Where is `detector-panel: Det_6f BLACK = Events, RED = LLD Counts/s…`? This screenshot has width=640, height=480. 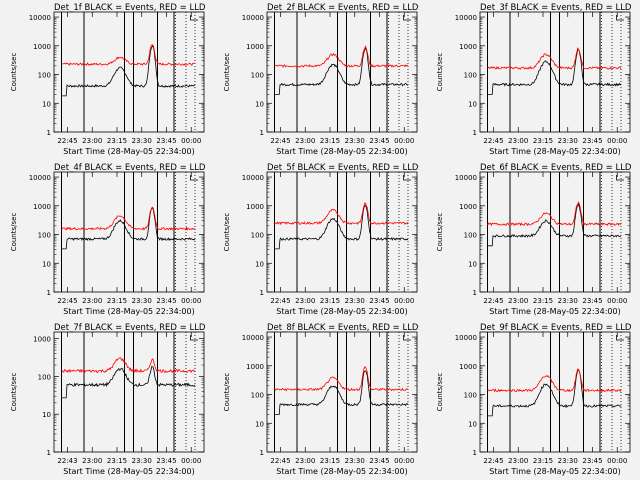 detector-panel: Det_6f BLACK = Events, RED = LLD Counts/s… is located at coordinates (534, 239).